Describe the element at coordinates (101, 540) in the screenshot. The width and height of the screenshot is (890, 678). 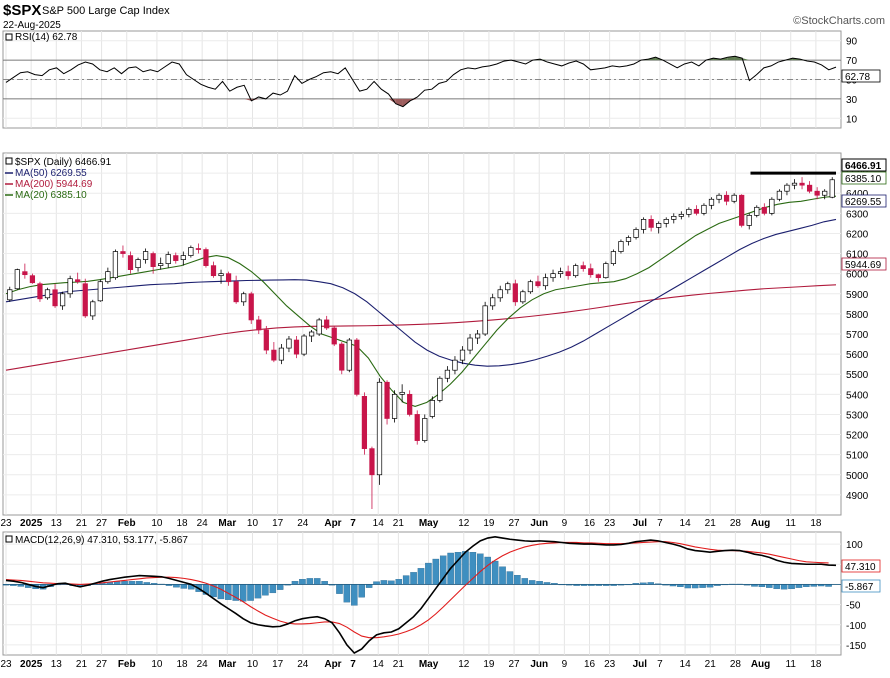
I see `macd-label: MACD(12,26,9) 47.310, 53.177, -5.867` at that location.